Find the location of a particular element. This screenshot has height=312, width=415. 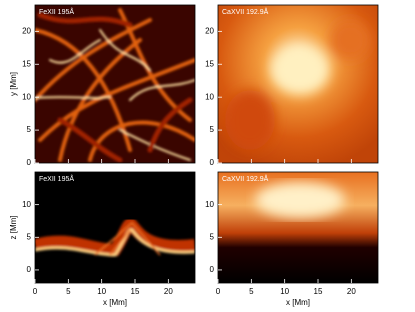

image-ca-side is located at coordinates (298, 227).